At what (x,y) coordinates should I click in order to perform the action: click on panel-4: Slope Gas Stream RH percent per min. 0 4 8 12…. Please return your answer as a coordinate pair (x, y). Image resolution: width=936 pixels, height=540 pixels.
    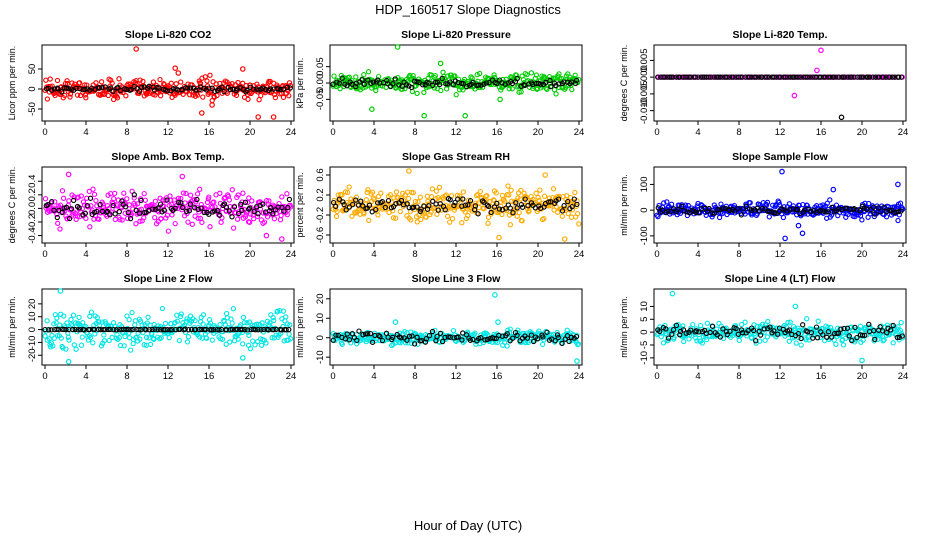
    Looking at the image, I should click on (439, 205).